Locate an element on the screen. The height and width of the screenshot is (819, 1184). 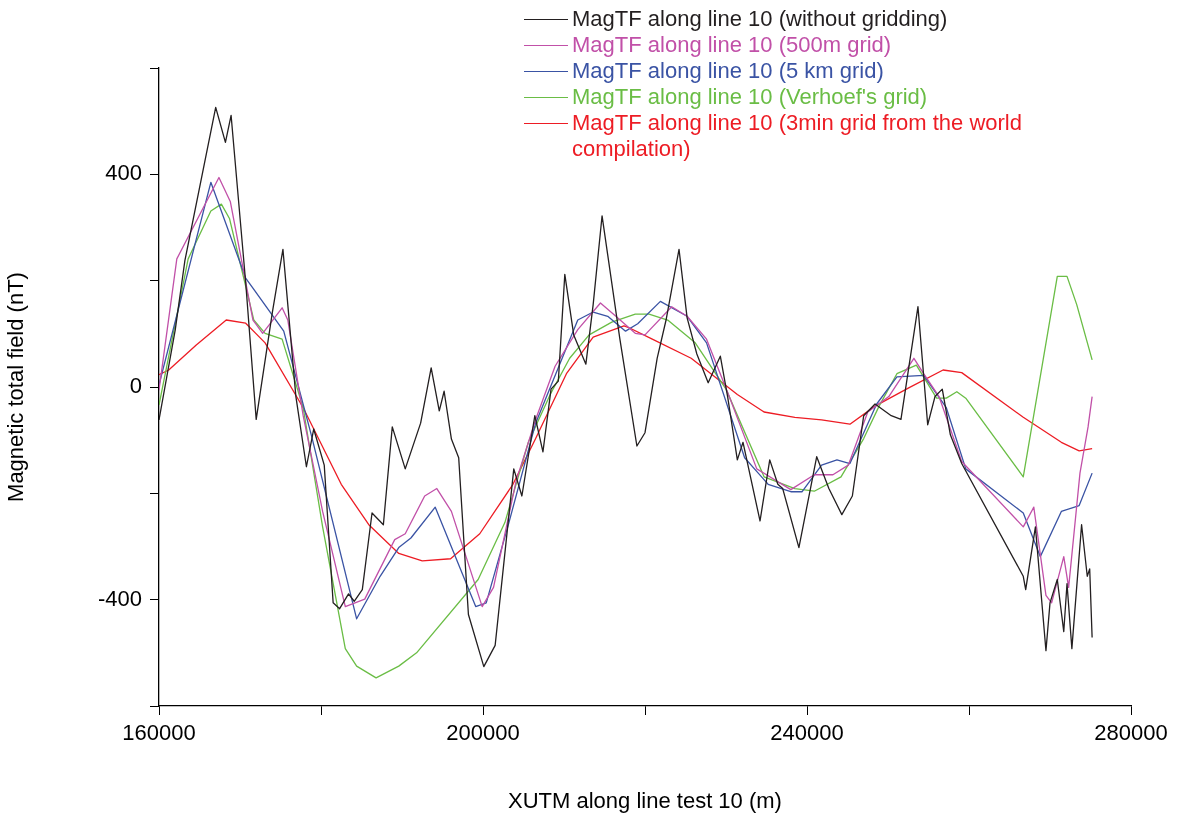
x-tick-label: 200000 is located at coordinates (483, 733).